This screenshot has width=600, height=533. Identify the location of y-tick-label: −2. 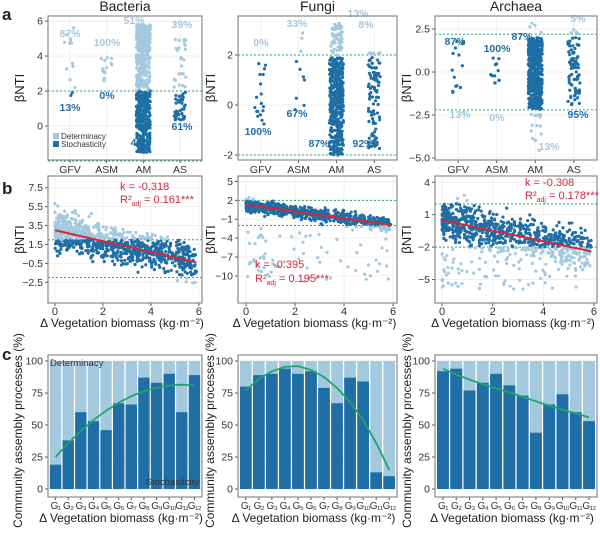
(424, 248).